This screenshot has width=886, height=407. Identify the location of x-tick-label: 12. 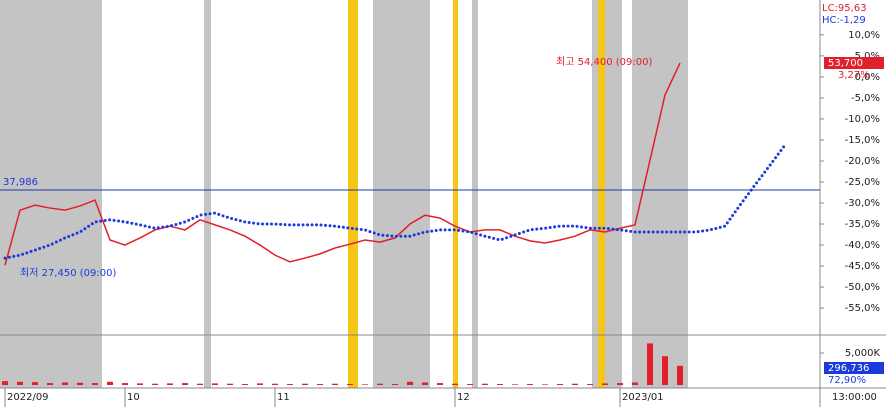
(463, 397).